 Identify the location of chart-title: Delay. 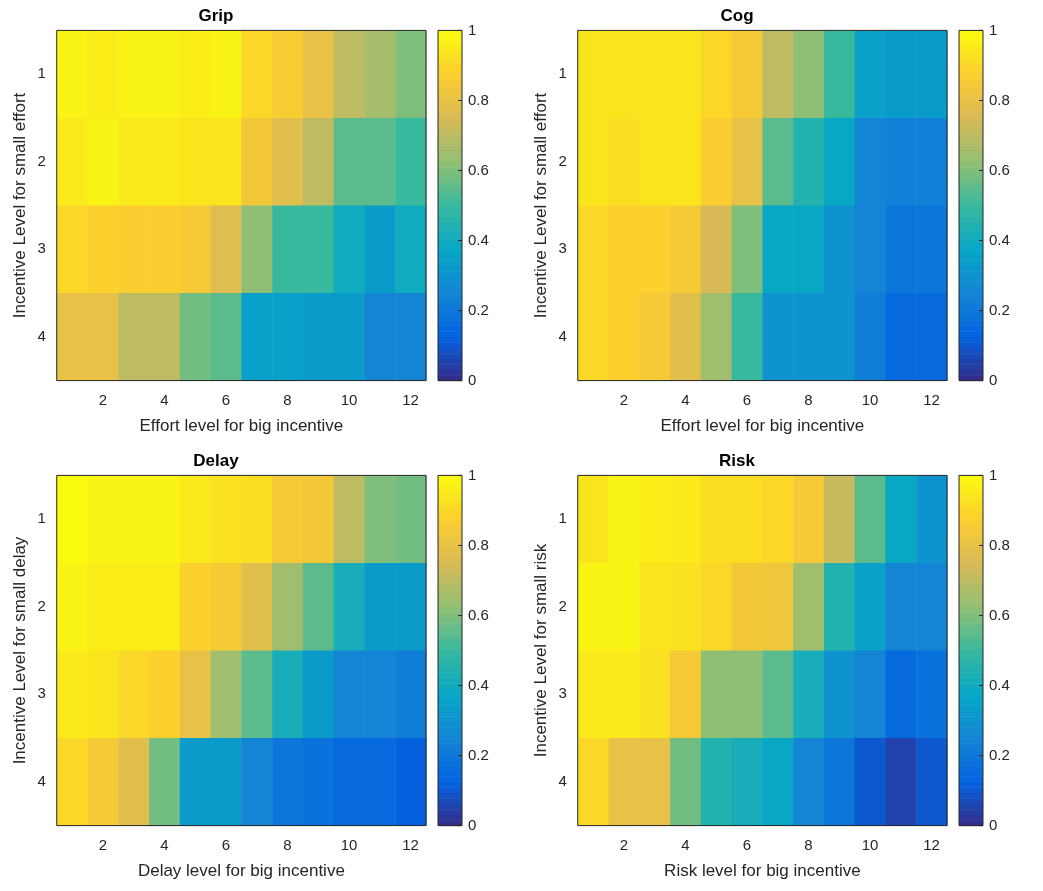
(216, 460).